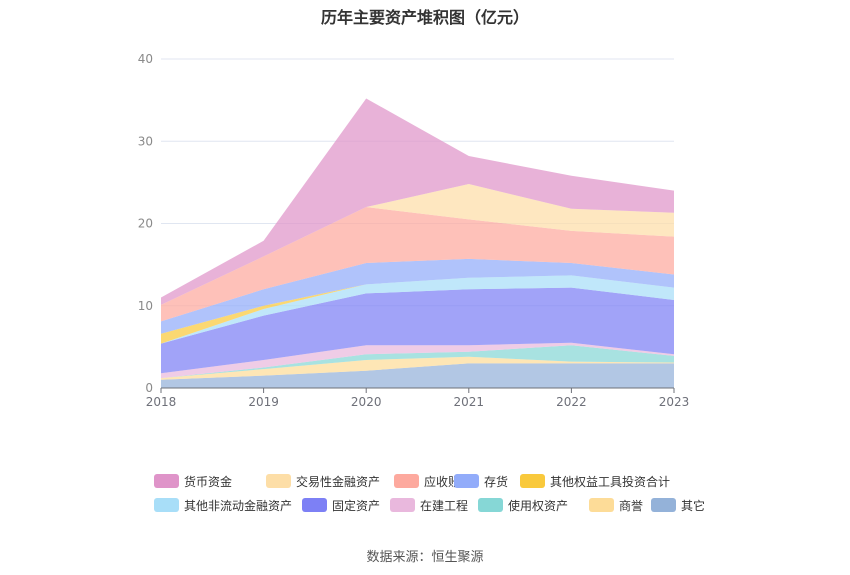 Image resolution: width=850 pixels, height=575 pixels. Describe the element at coordinates (674, 402) in the screenshot. I see `x-tick-label: 2023` at that location.